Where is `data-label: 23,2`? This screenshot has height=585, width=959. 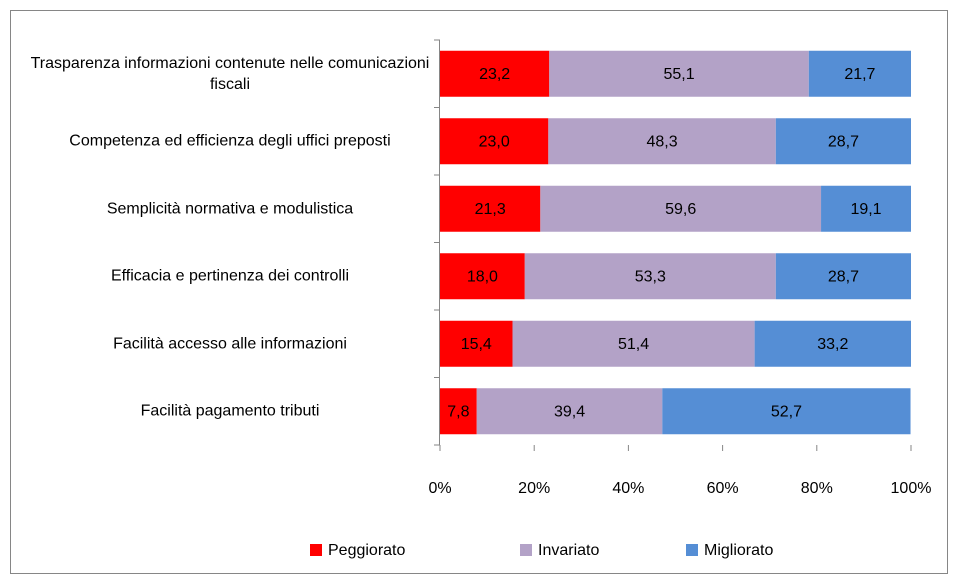
data-label: 23,2 is located at coordinates (494, 74).